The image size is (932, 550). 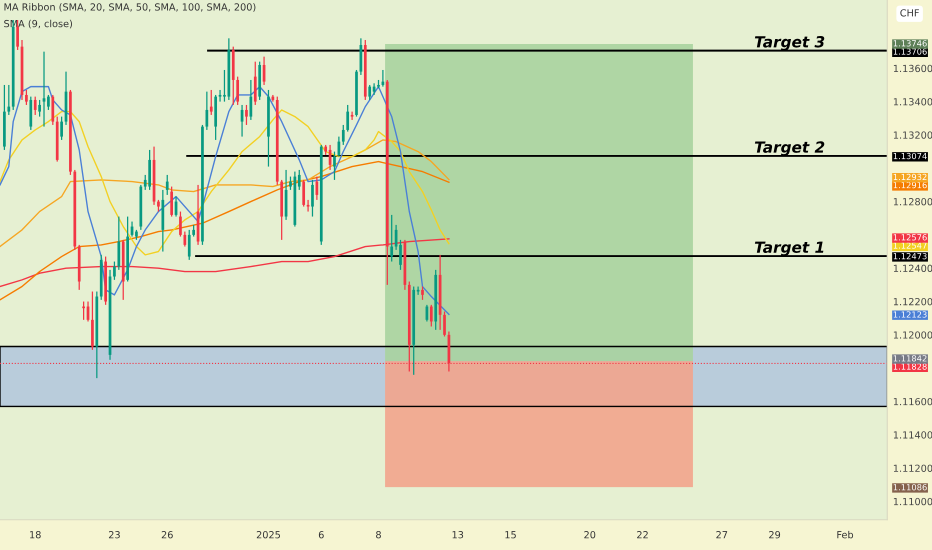 What do you see at coordinates (789, 148) in the screenshot?
I see `ref-line-label: Target 2` at bounding box center [789, 148].